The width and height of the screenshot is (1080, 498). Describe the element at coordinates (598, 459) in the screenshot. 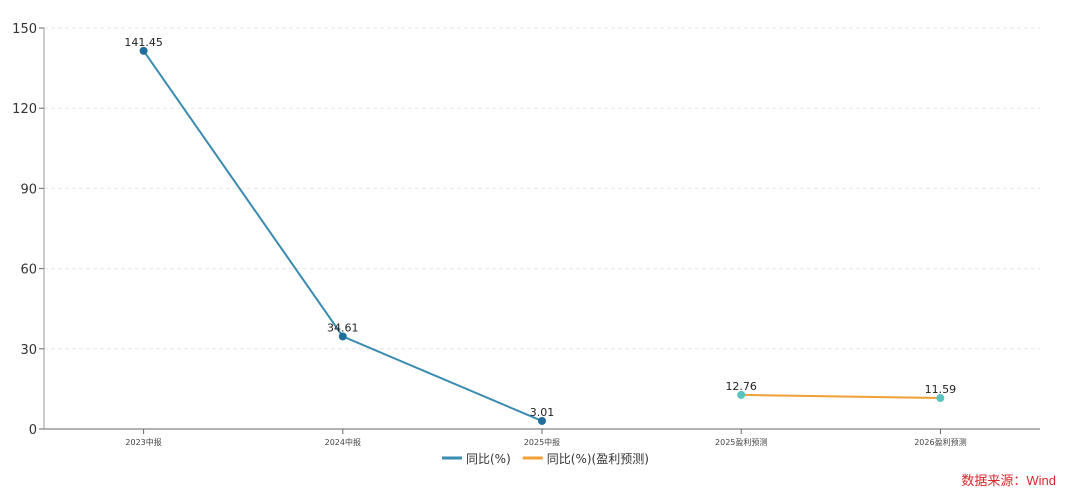

I see `legend-label: 同比(%)(盈利预测)` at that location.